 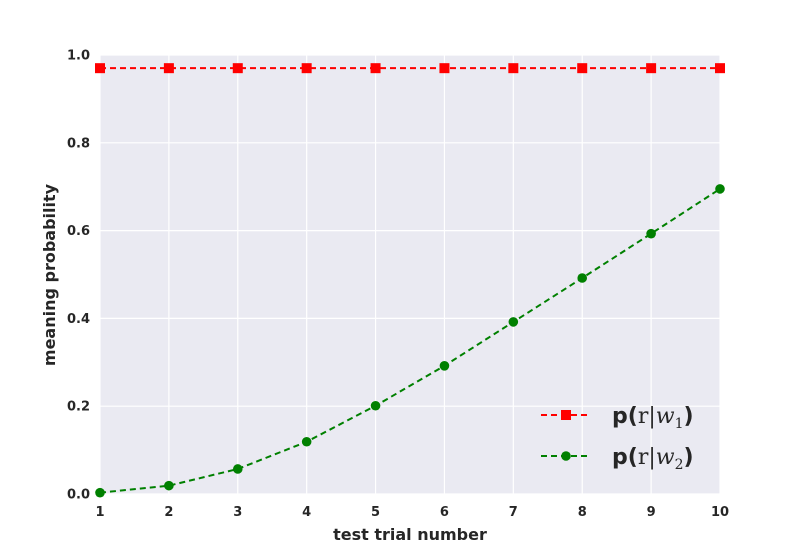 What do you see at coordinates (78, 407) in the screenshot?
I see `y-tick-label: 0.2` at bounding box center [78, 407].